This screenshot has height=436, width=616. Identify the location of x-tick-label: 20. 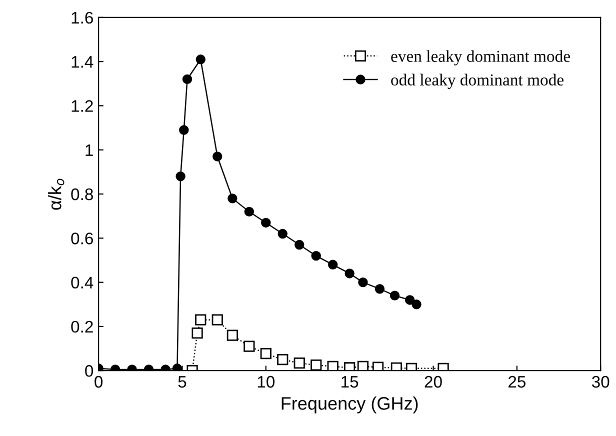
(433, 382).